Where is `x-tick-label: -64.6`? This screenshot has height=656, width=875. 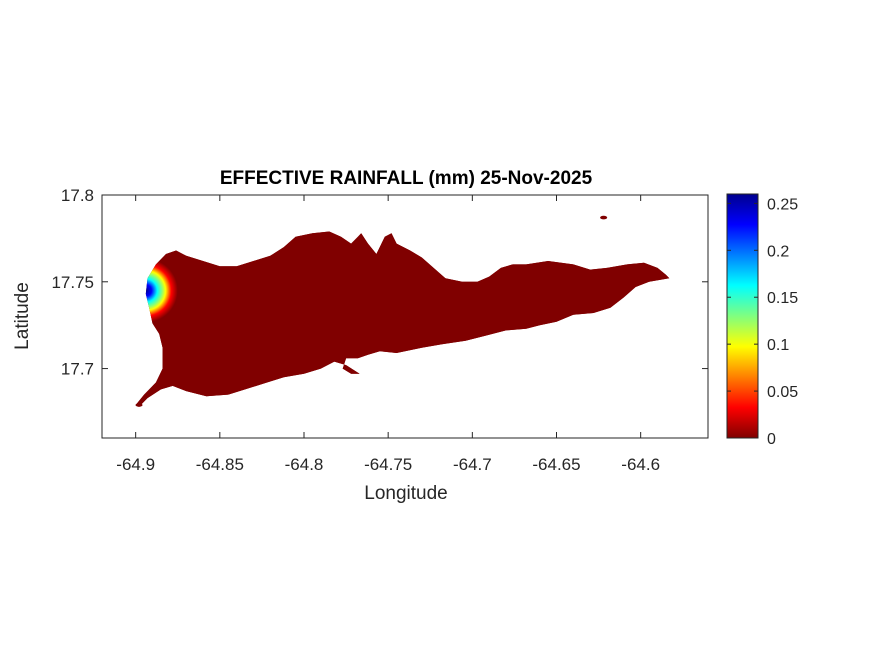 x-tick-label: -64.6 is located at coordinates (640, 464).